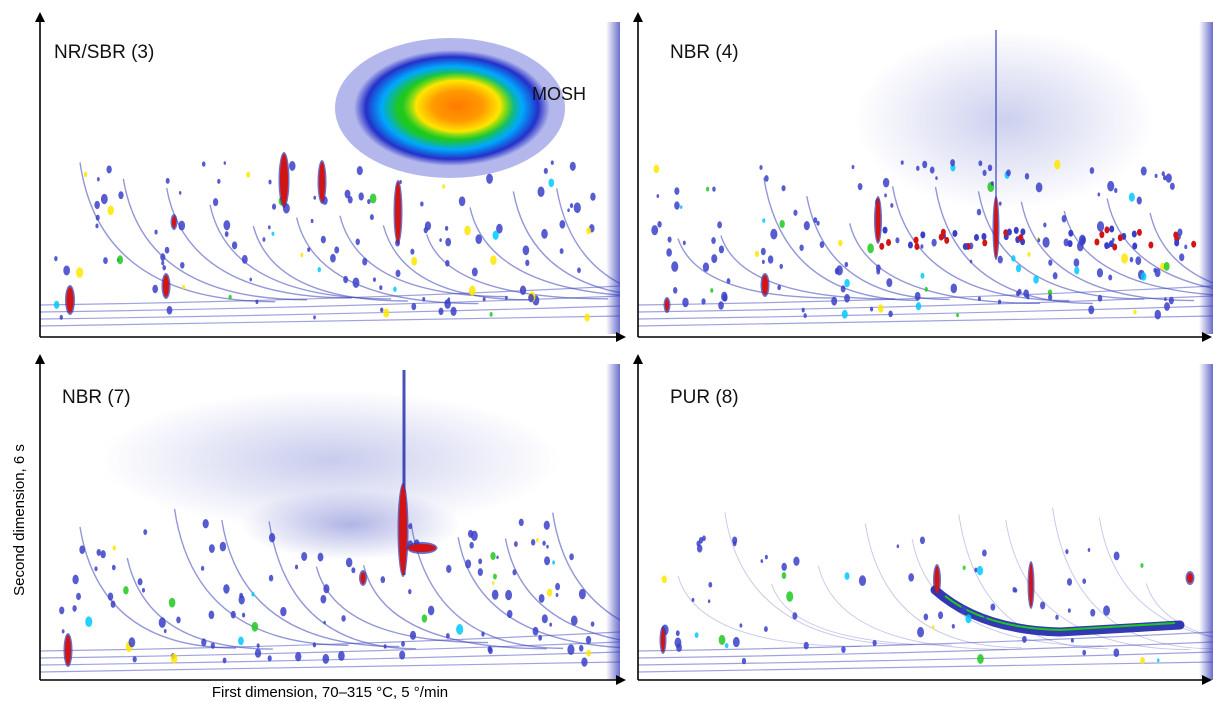 The image size is (1213, 702). Describe the element at coordinates (40, 174) in the screenshot. I see `y-axis` at that location.